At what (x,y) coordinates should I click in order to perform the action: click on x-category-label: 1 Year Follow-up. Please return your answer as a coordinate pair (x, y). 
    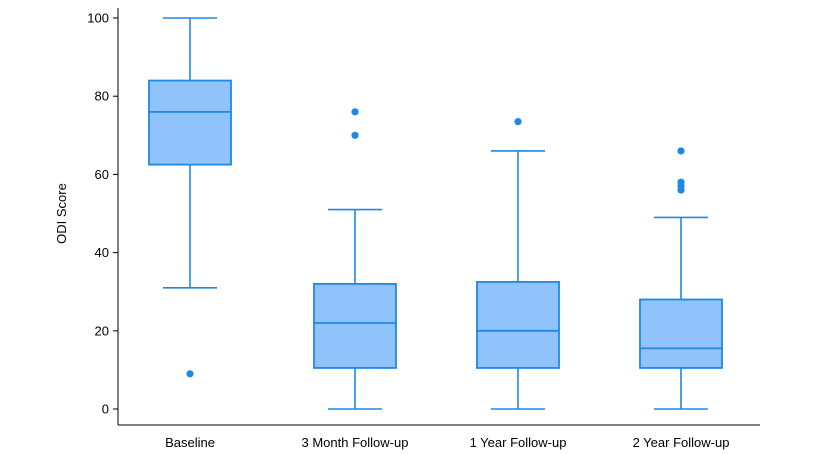
    Looking at the image, I should click on (518, 442).